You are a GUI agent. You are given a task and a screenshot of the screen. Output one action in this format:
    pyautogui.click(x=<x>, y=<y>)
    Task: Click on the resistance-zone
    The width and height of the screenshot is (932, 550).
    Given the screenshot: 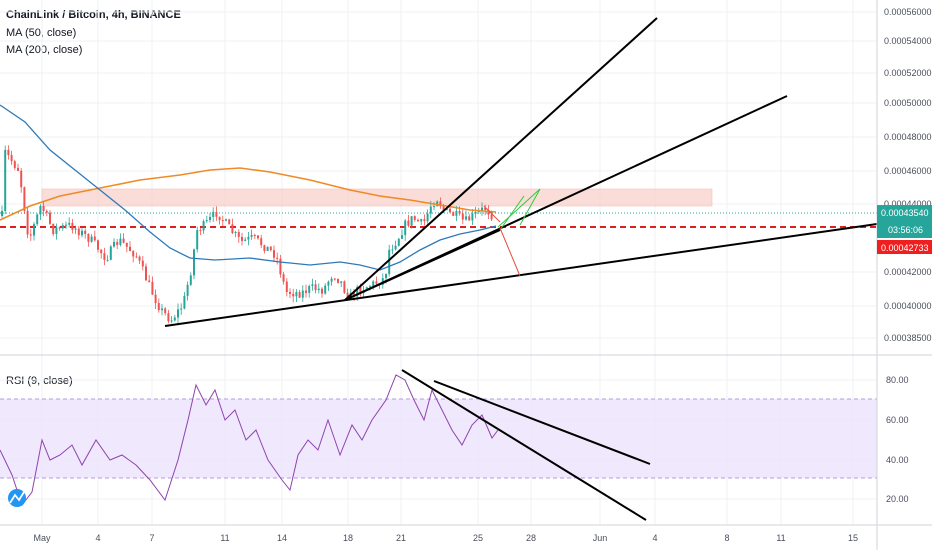 What is the action you would take?
    pyautogui.click(x=377, y=197)
    